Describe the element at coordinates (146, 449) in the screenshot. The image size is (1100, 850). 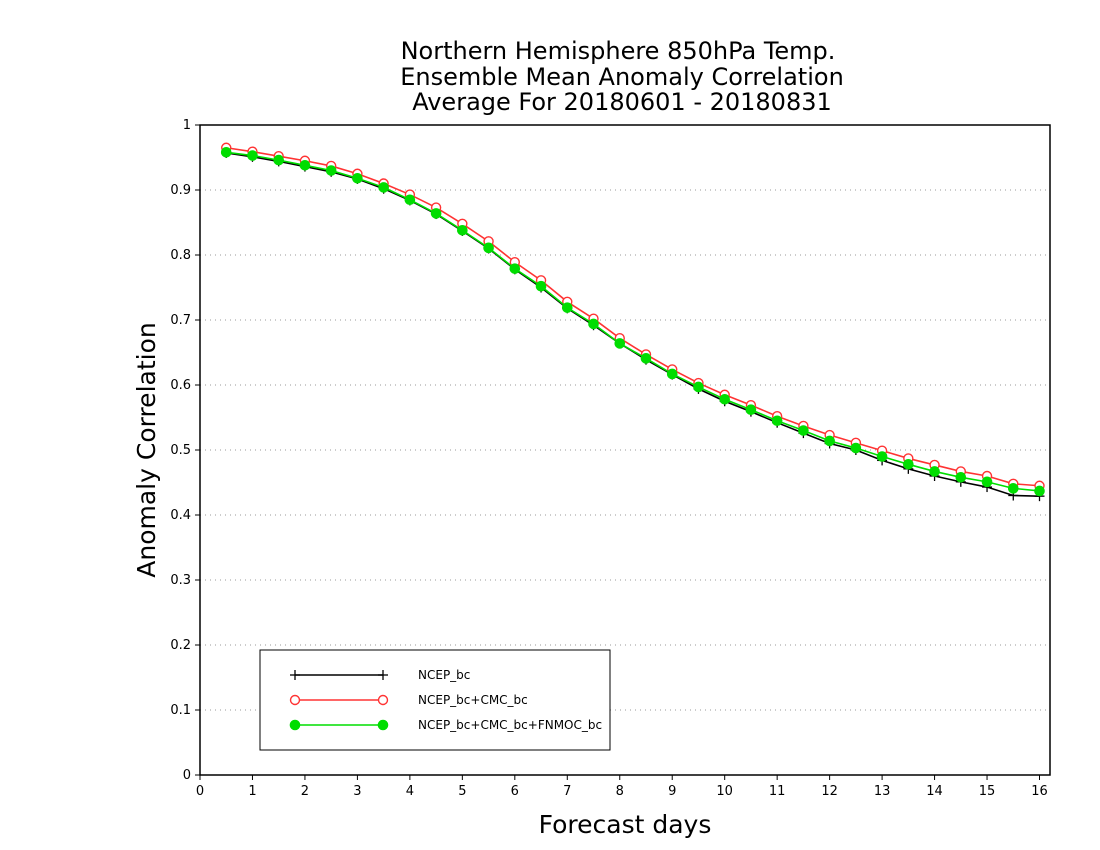
I see `y-axis-label: Anomaly Correlation` at that location.